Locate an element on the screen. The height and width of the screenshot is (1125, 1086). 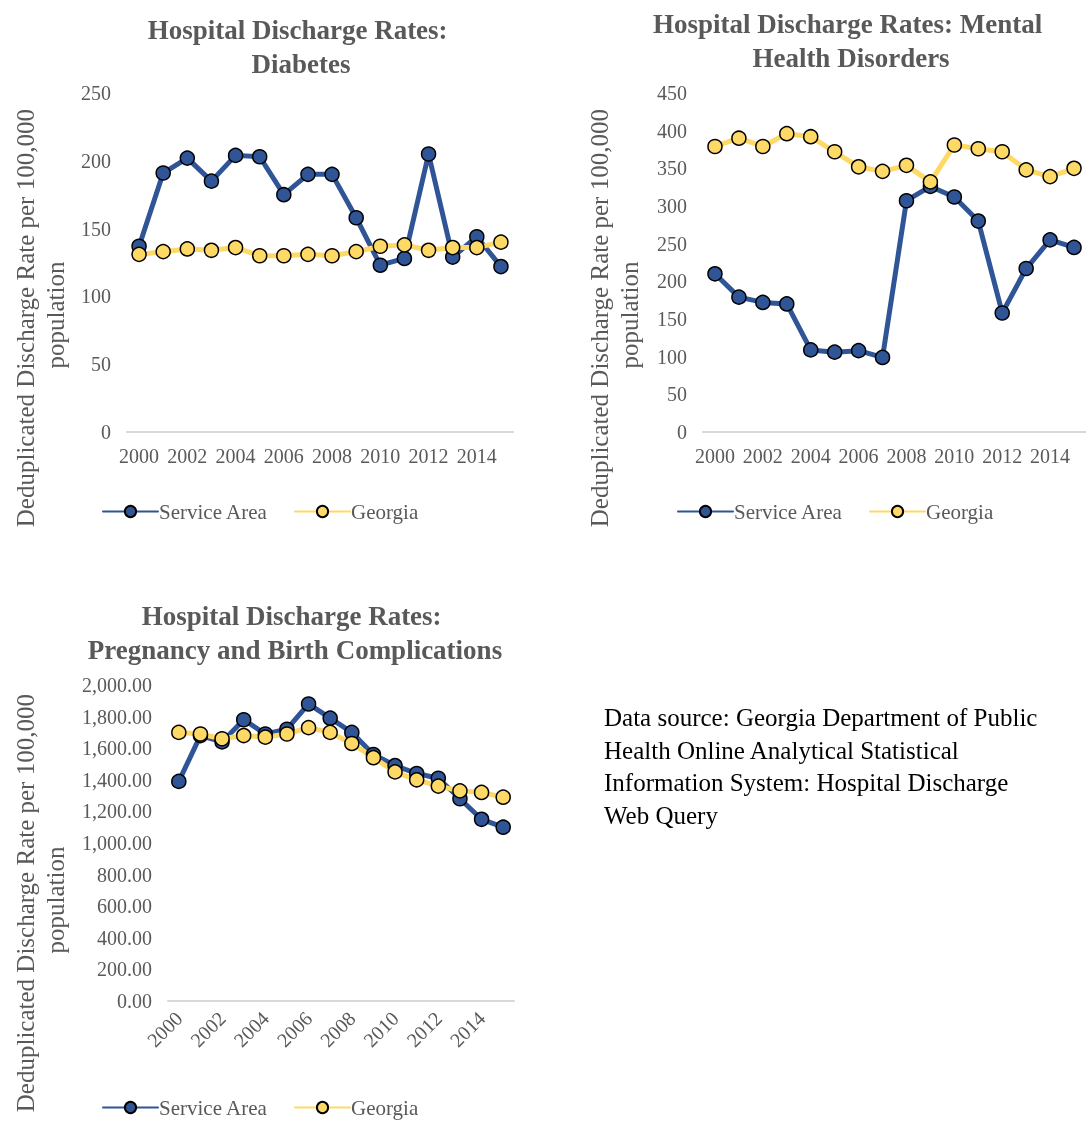
y-tick-label: 2,000.00 is located at coordinates (117, 685).